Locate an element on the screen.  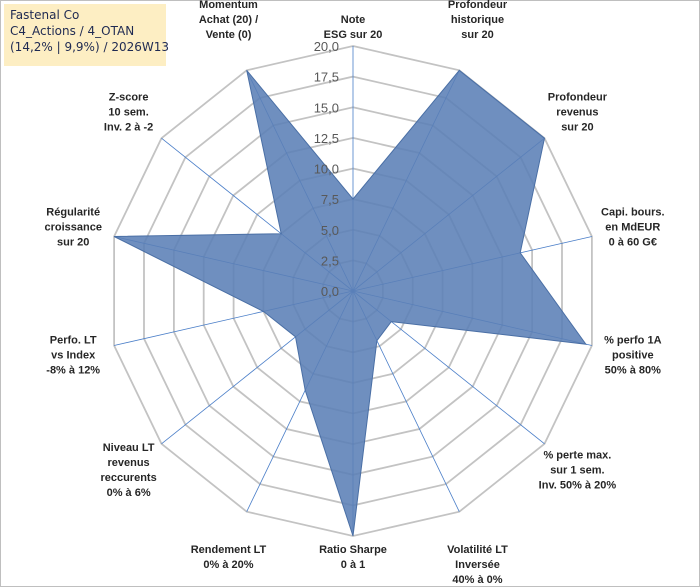
axis-label-line: sur 1 sem. is located at coordinates (577, 470).